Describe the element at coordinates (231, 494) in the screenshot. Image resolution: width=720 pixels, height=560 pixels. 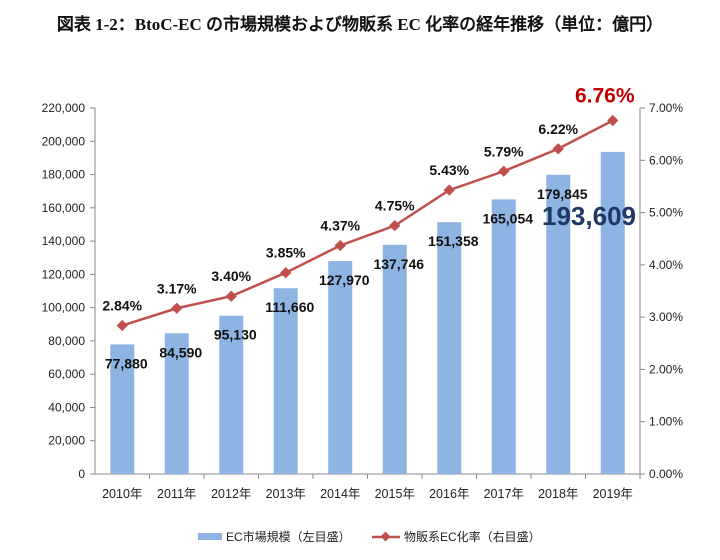
I see `x-tick-label: 2012年` at that location.